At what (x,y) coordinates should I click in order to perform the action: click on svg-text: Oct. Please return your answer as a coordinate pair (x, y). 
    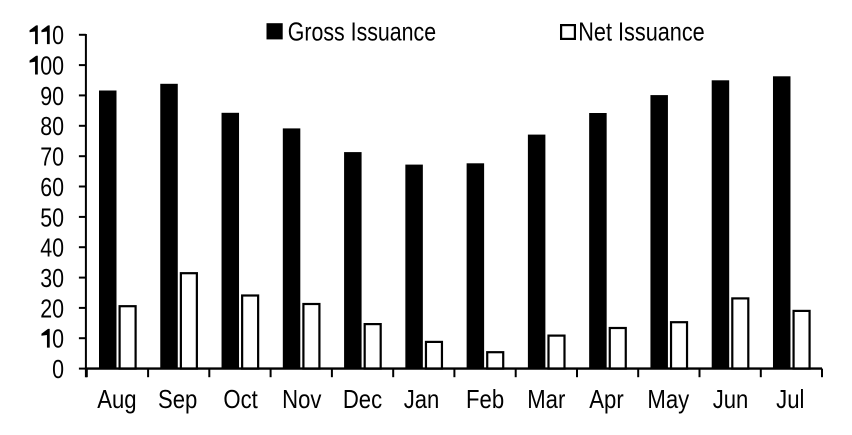
    Looking at the image, I should click on (240, 399).